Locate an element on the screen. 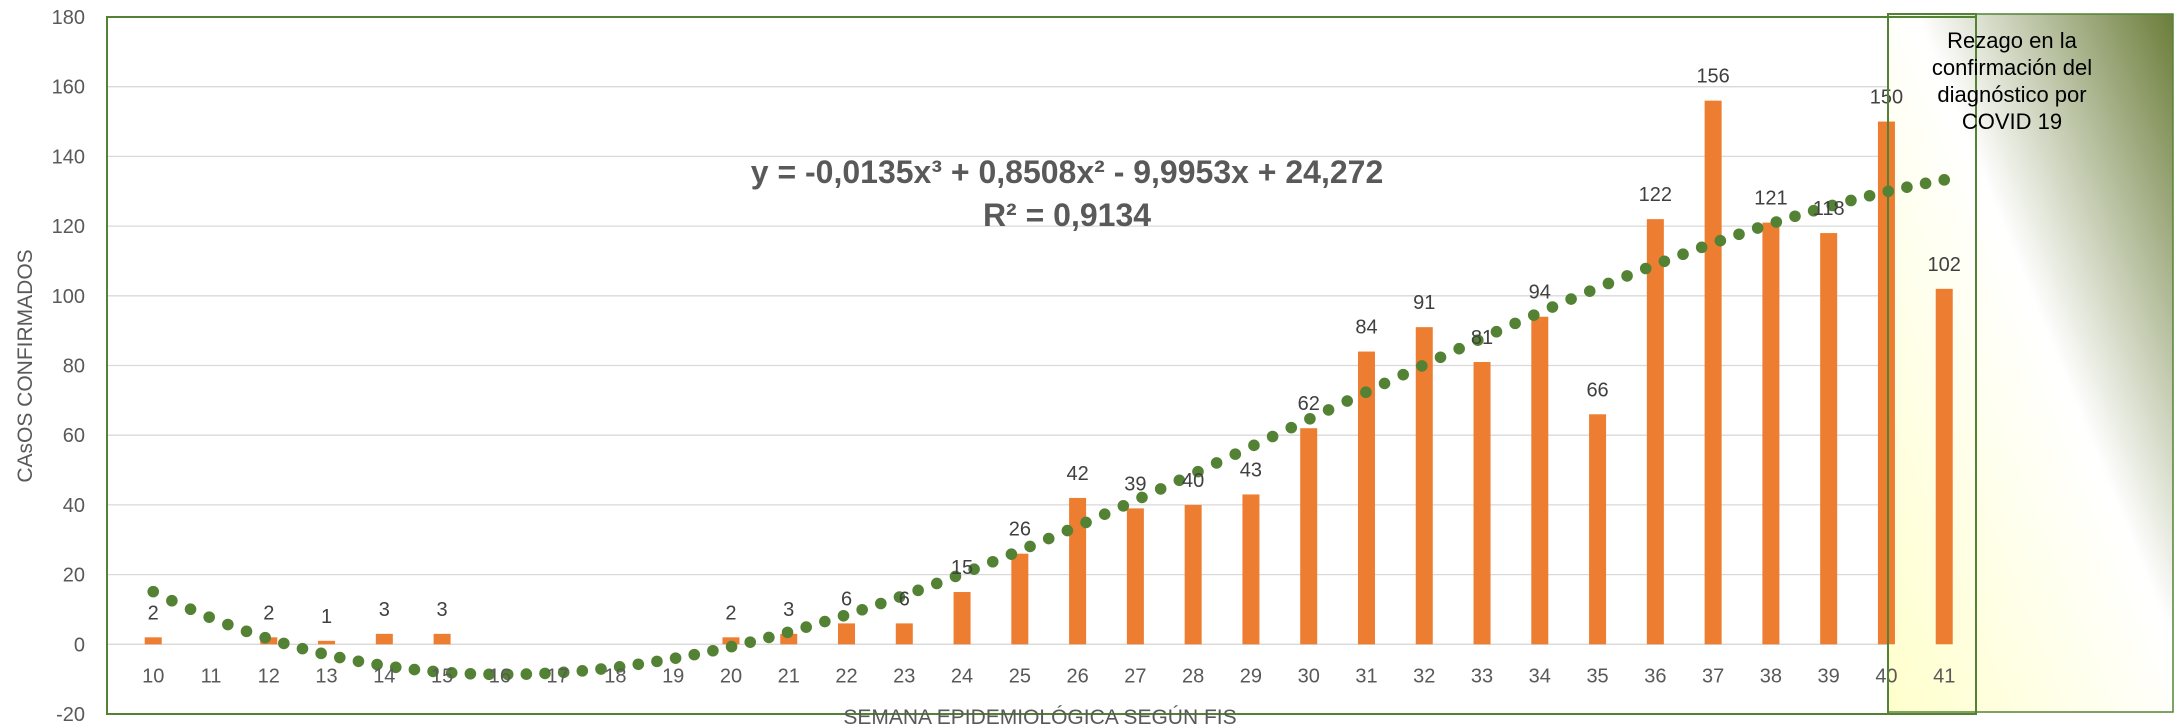 This screenshot has width=2178, height=728. y-tick-label: 0 is located at coordinates (79, 645).